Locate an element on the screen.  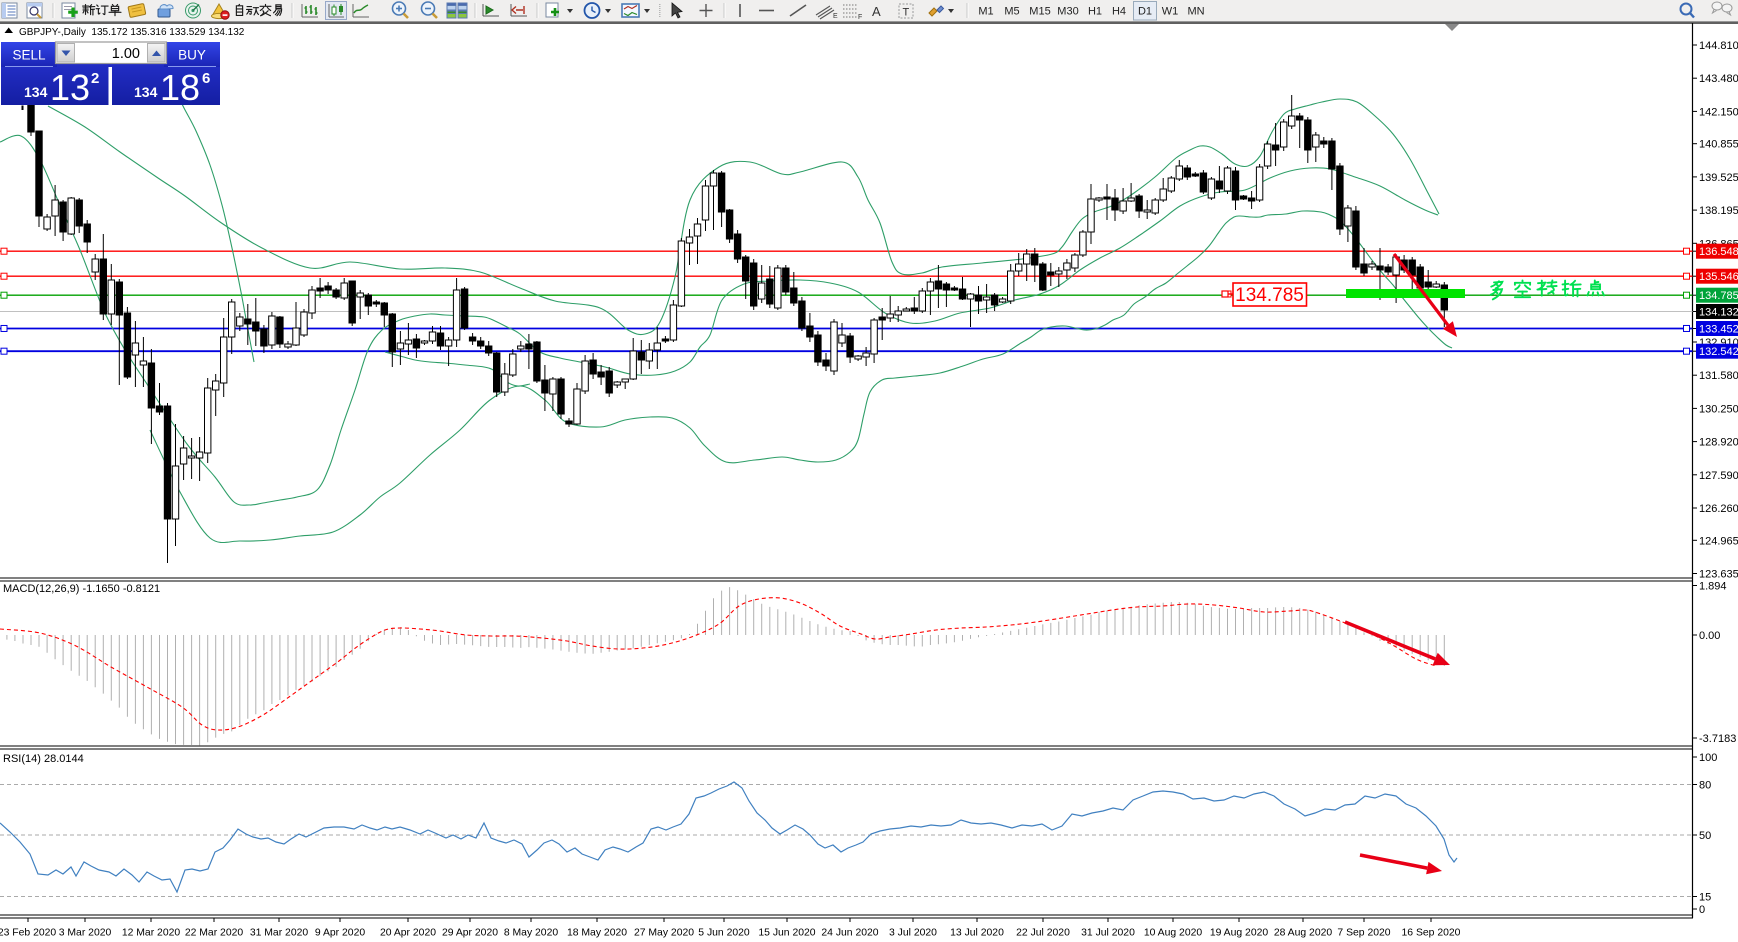
svg-text: BUY is located at coordinates (192, 55).